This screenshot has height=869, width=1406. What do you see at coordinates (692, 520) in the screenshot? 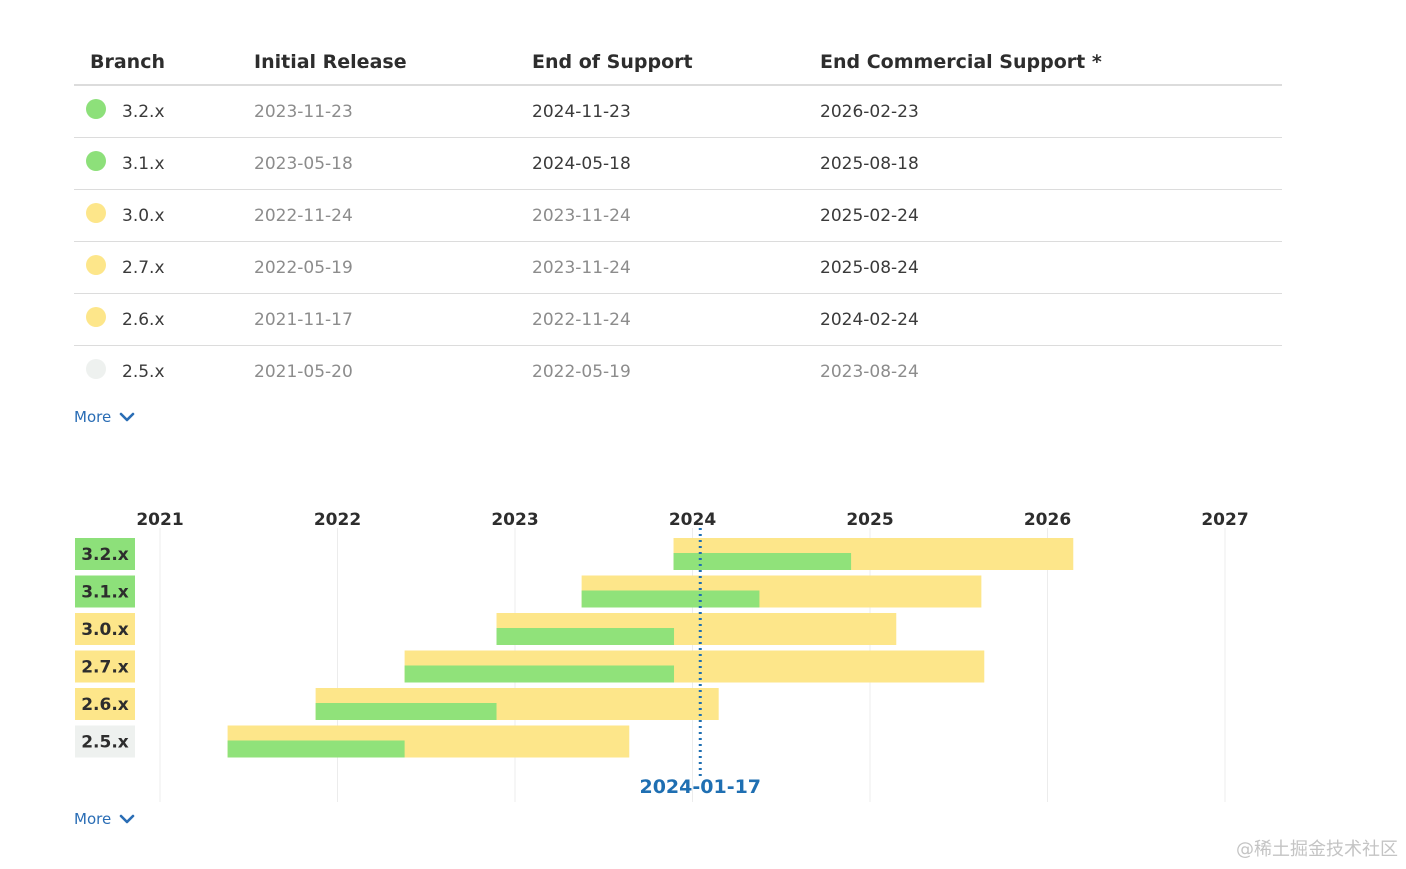
I see `x-tick-label: 2024` at bounding box center [692, 520].